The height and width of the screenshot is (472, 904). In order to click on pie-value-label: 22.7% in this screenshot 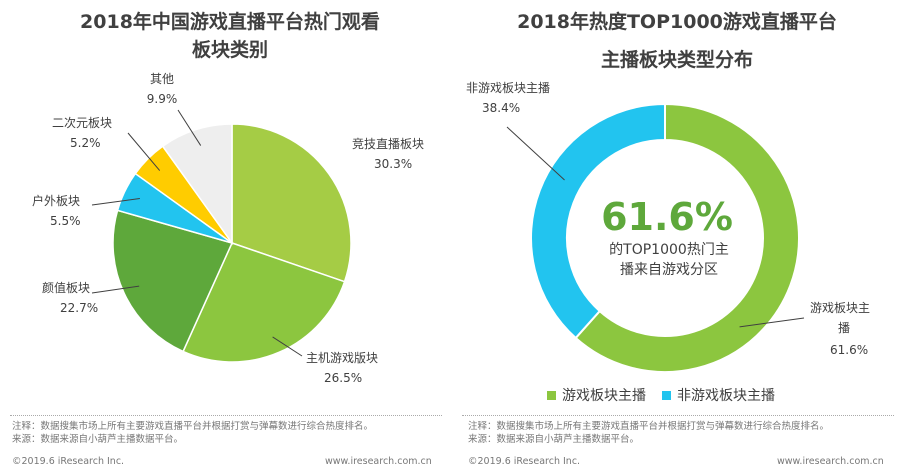, I will do `click(79, 308)`.